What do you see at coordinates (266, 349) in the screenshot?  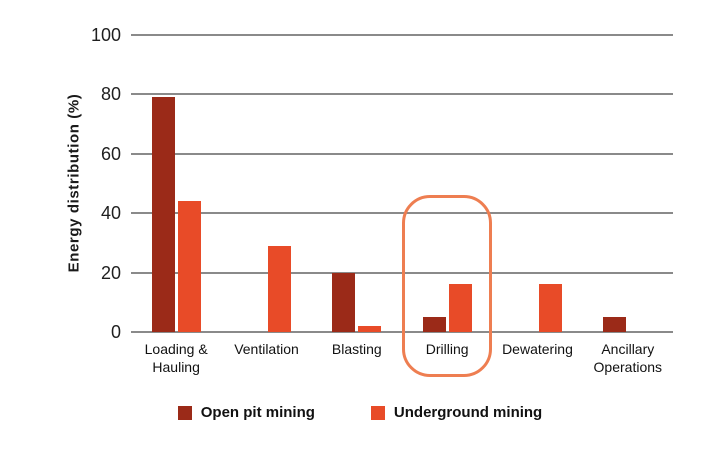 I see `x-axis-label-ventilation: Ventilation` at bounding box center [266, 349].